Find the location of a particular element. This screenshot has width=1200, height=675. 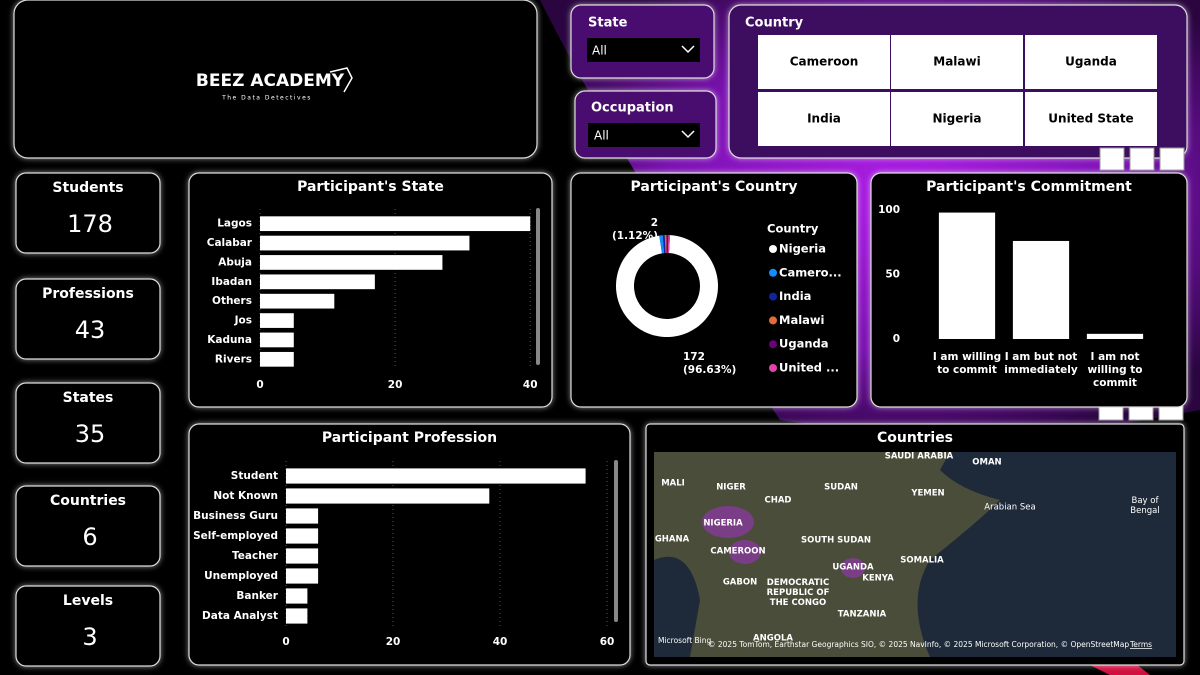

kpi-value: 3 is located at coordinates (89, 637).